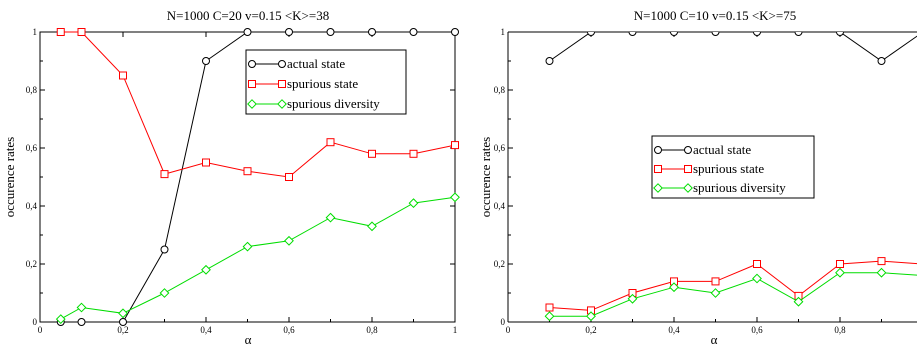  Describe the element at coordinates (206, 330) in the screenshot. I see `left-x-tick-label: 0,4` at that location.